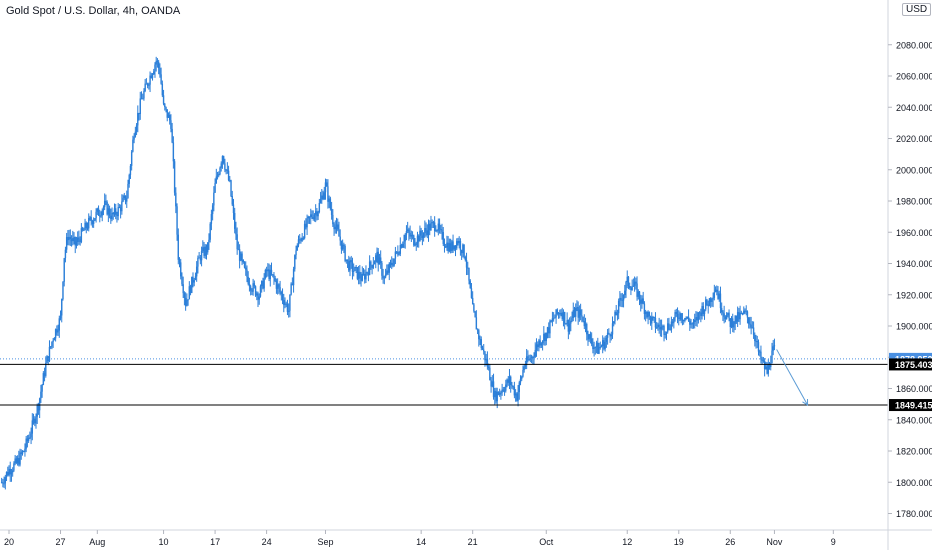  What do you see at coordinates (914, 389) in the screenshot?
I see `price-axis-tick-label: 1860.000` at bounding box center [914, 389].